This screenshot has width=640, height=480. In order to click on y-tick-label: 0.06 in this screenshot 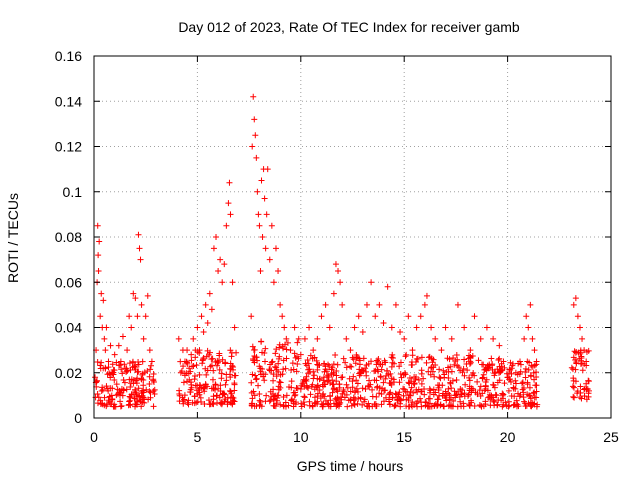, I will do `click(68, 282)`.